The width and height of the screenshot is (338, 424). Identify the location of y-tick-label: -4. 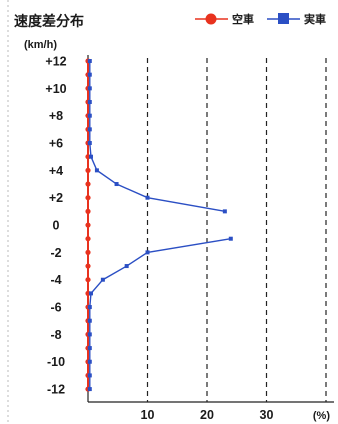
(55, 280).